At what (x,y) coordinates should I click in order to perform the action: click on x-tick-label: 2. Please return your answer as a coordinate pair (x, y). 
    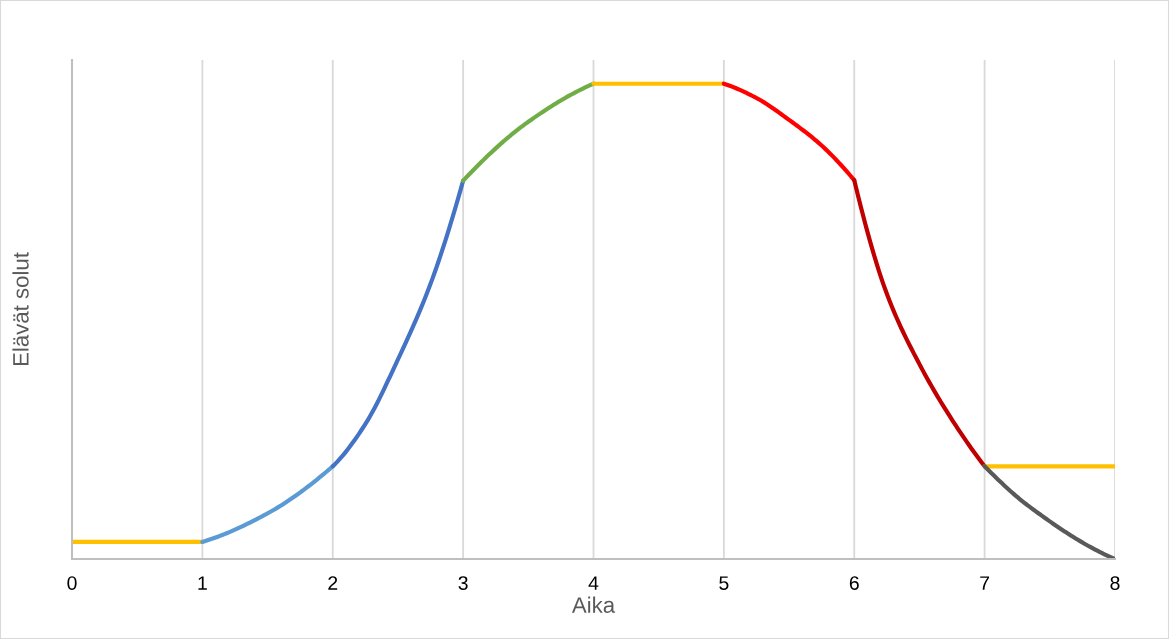
    Looking at the image, I should click on (333, 583).